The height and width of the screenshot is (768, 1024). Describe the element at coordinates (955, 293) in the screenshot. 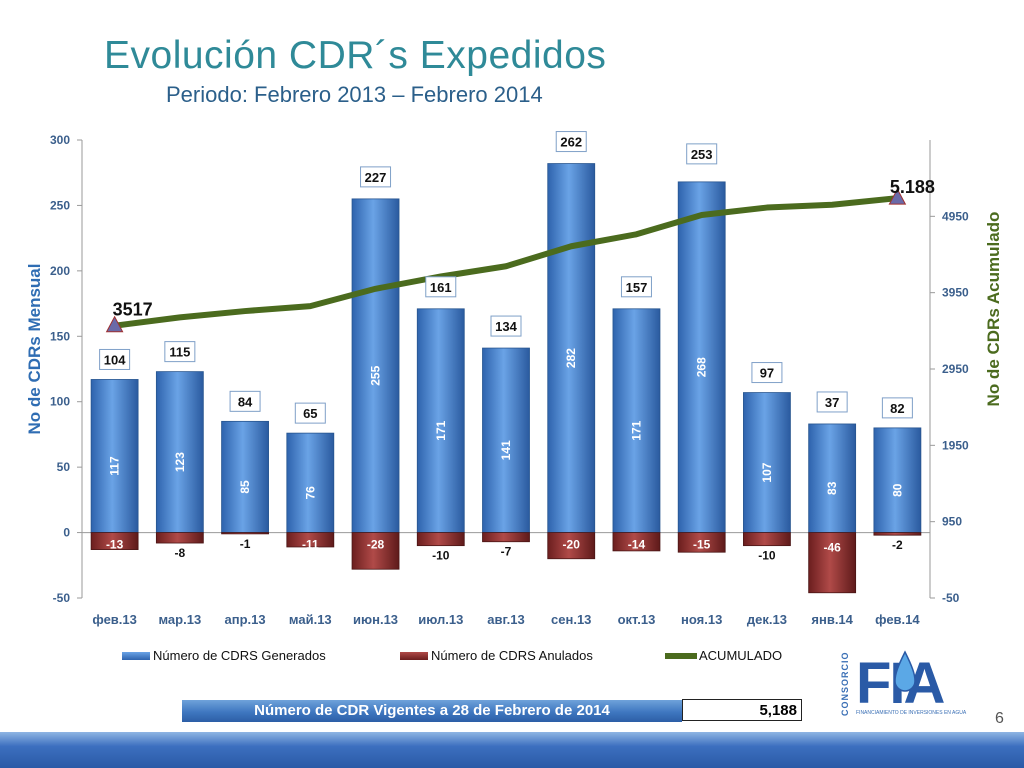

I see `right-tick-label: 3950` at that location.